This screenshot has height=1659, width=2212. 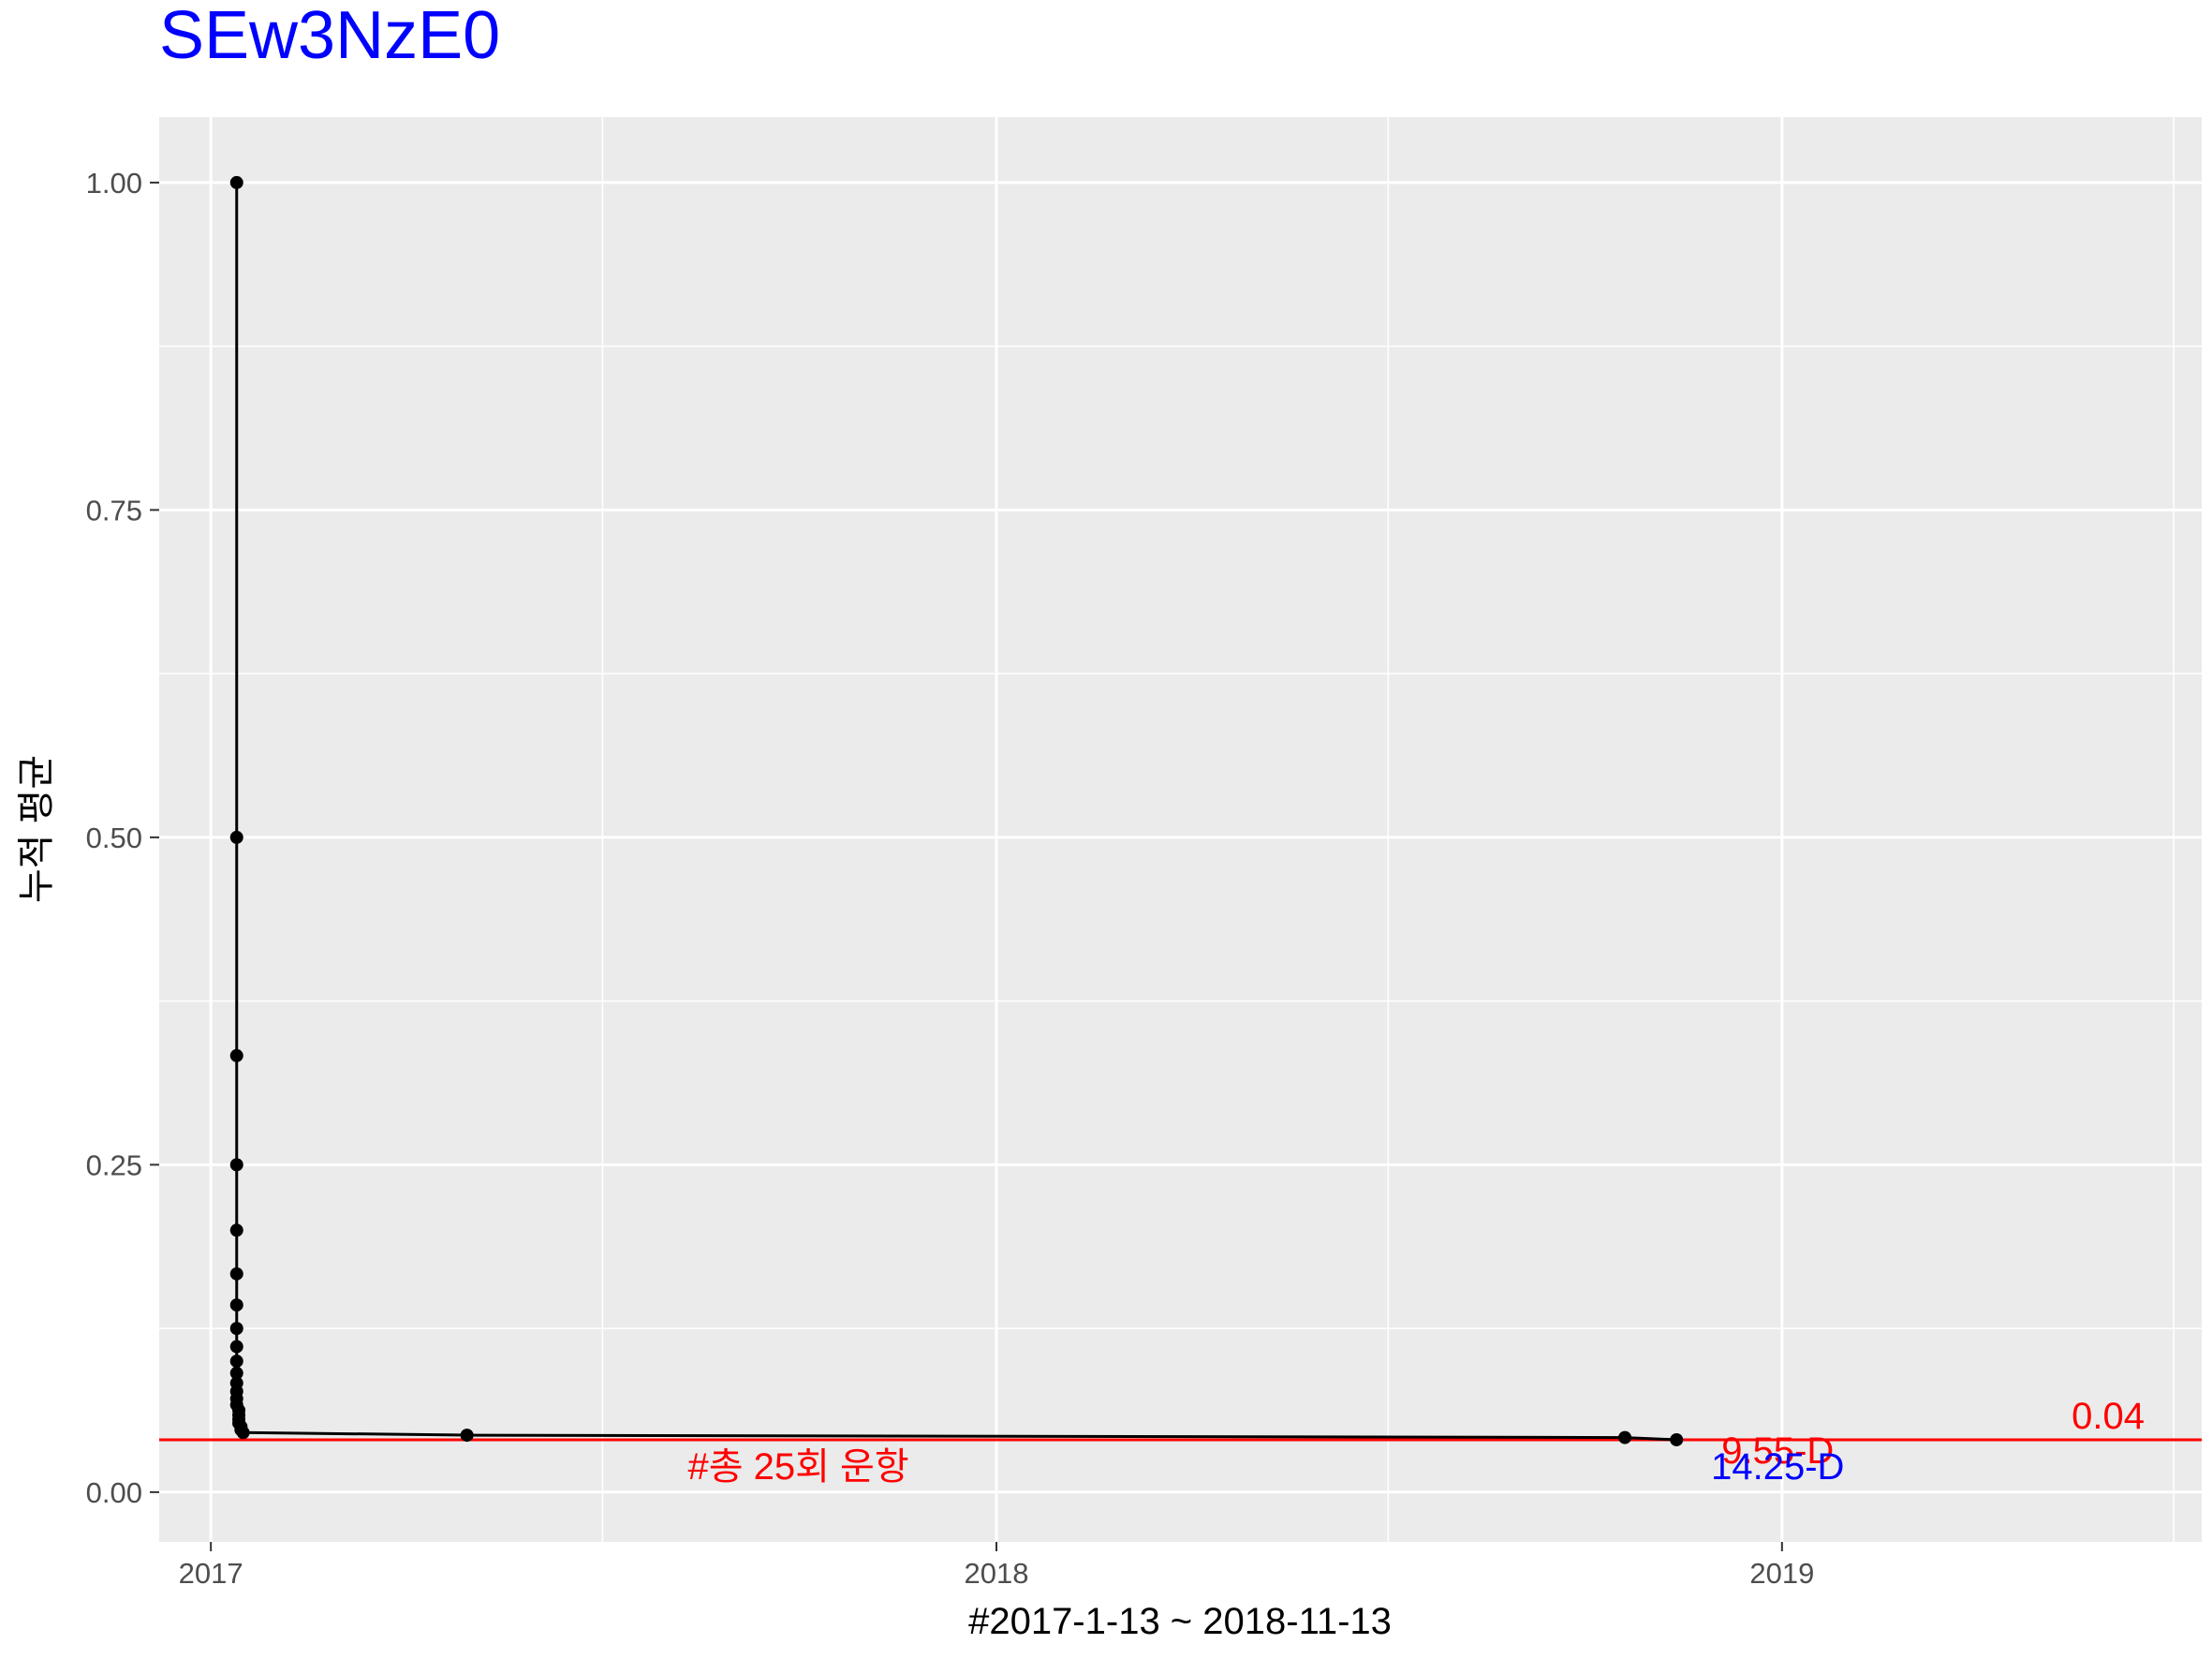 I want to click on x-axis-title: #2017-1-13 ~ 2018-11-13, so click(x=1180, y=1621).